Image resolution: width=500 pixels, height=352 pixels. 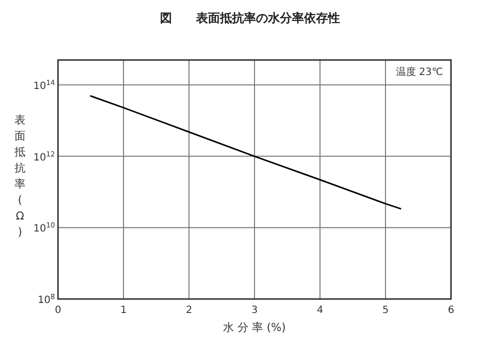 I want to click on x-tick-label: 0, so click(x=58, y=310).